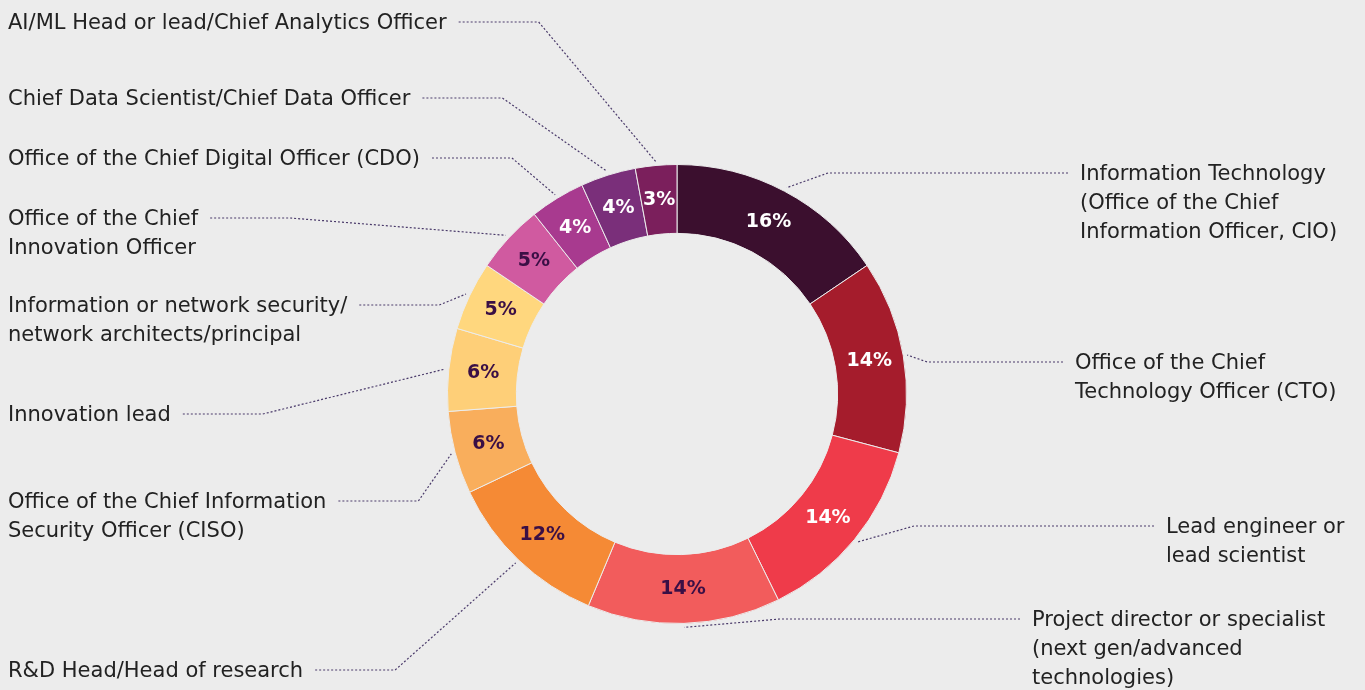 This screenshot has height=690, width=1365. Describe the element at coordinates (228, 22) in the screenshot. I see `slice-label: AI/ML Head or lead/Chief Analytics Officer` at that location.